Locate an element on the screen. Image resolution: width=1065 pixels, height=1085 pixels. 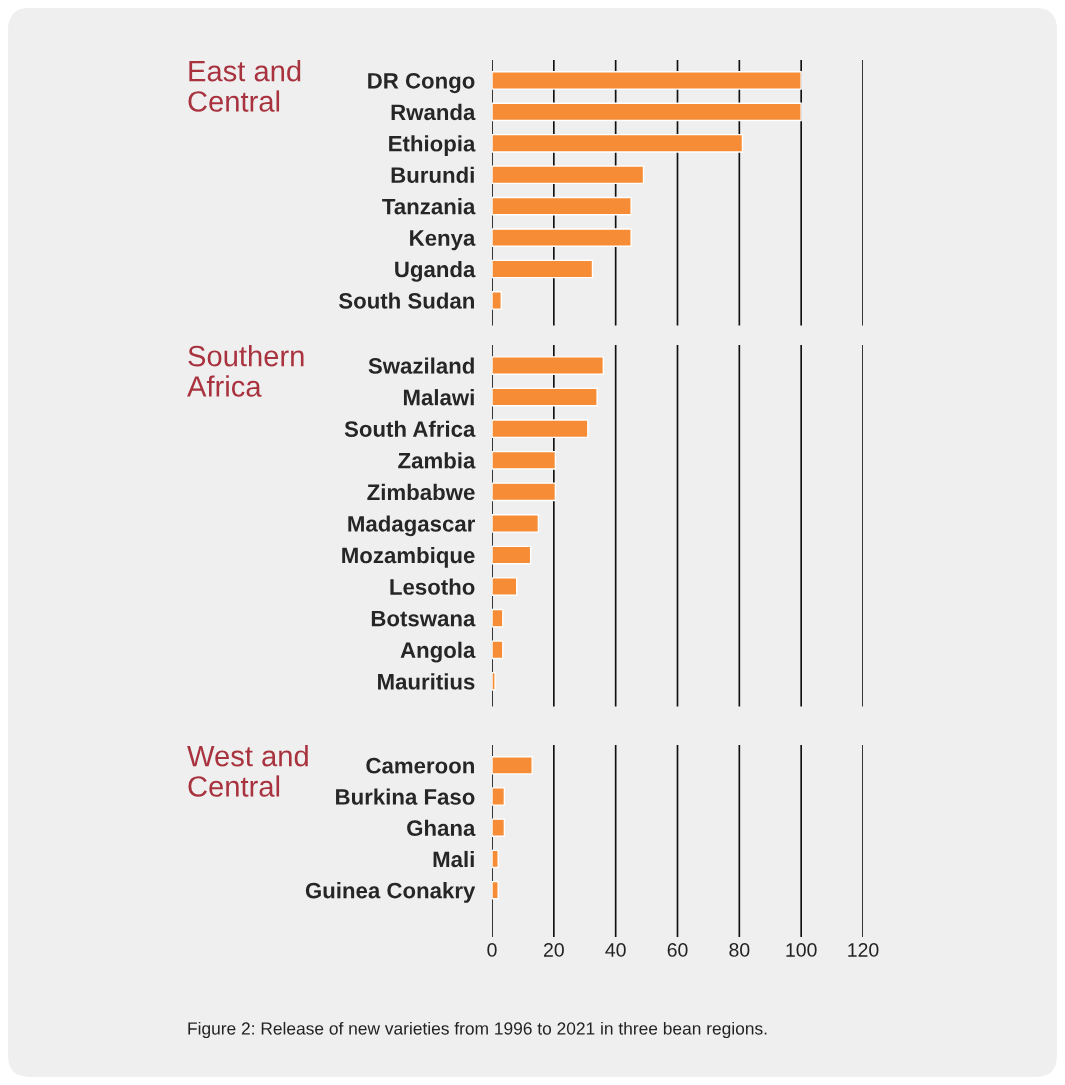
y-tick-label: Zimbabwe is located at coordinates (421, 492).